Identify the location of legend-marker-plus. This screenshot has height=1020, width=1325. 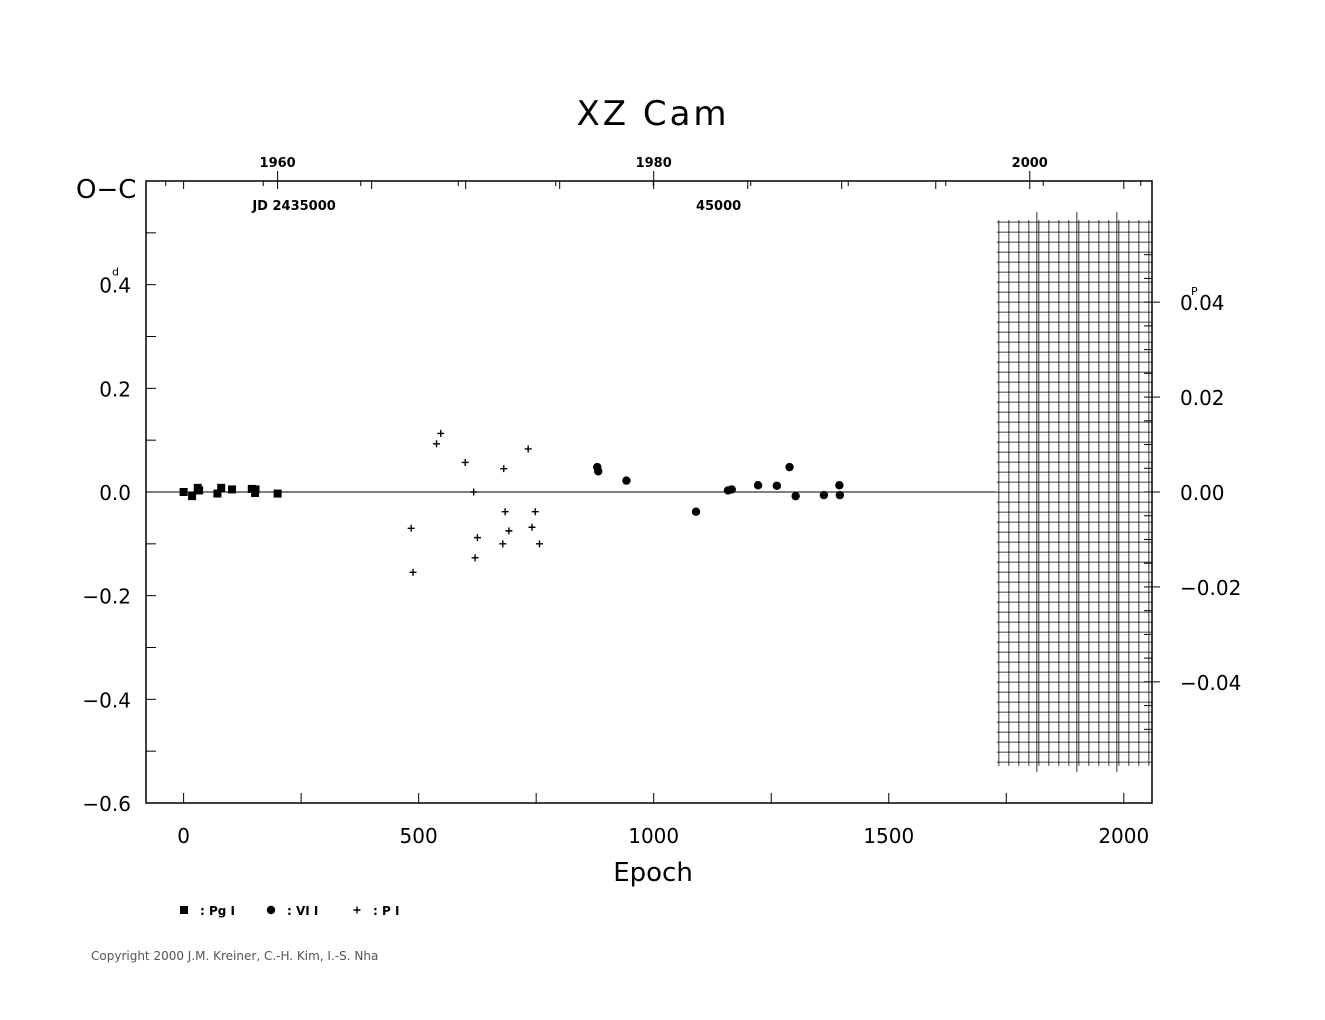
(357, 910).